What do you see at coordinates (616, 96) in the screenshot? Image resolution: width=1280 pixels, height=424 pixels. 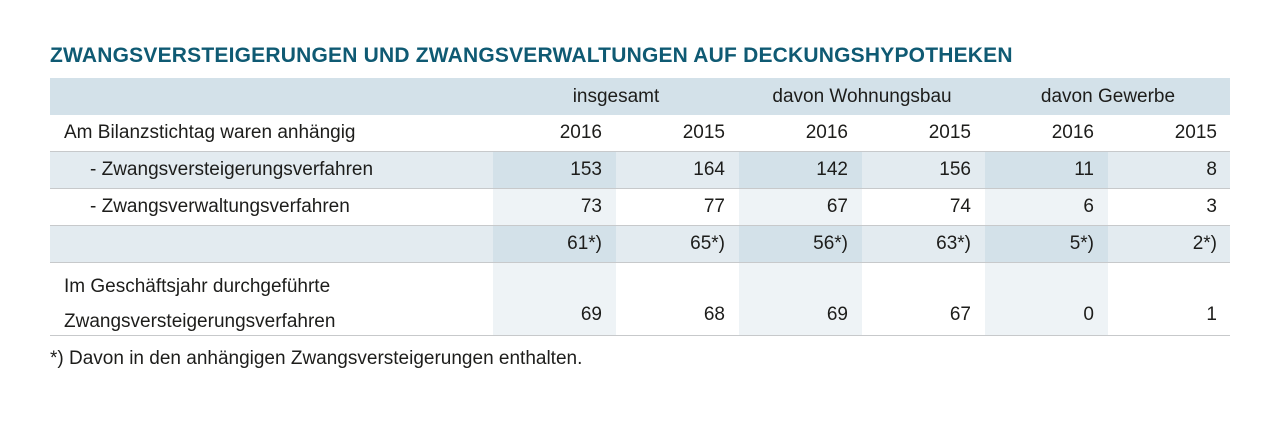 I see `column-group-insgesamt: insgesamt` at bounding box center [616, 96].